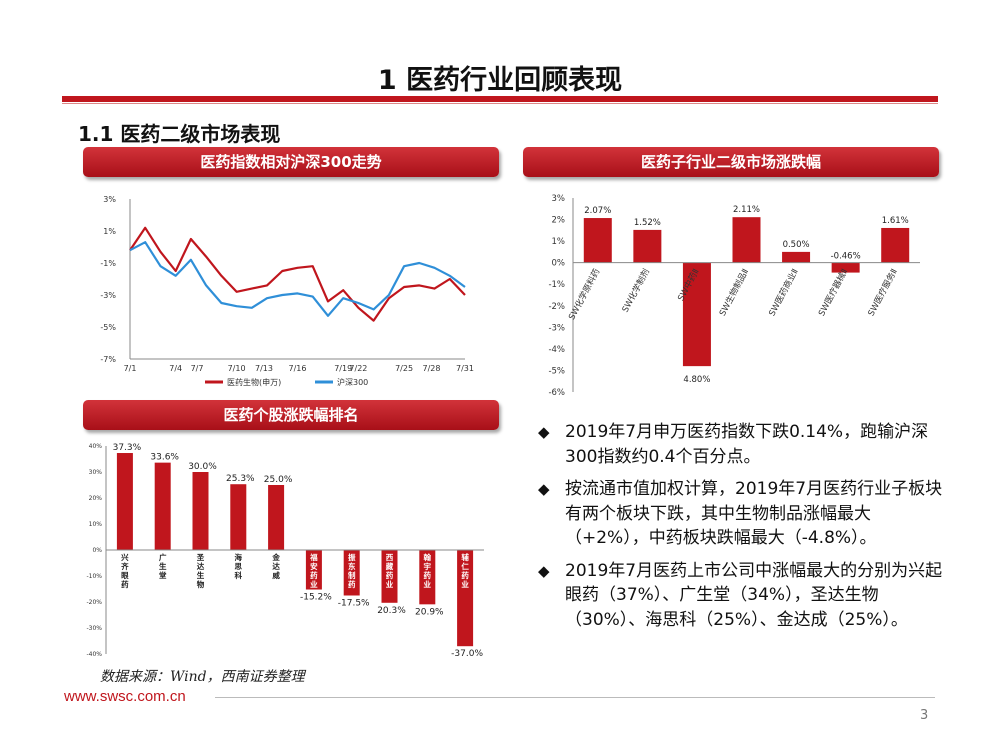 The height and width of the screenshot is (750, 1000). I want to click on website-link: www.swsc.com.cn, so click(125, 696).